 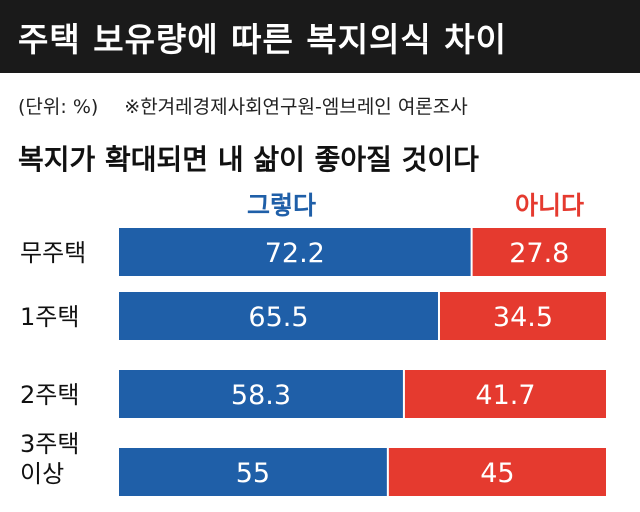 I want to click on data-label-no: 41.7, so click(x=505, y=395).